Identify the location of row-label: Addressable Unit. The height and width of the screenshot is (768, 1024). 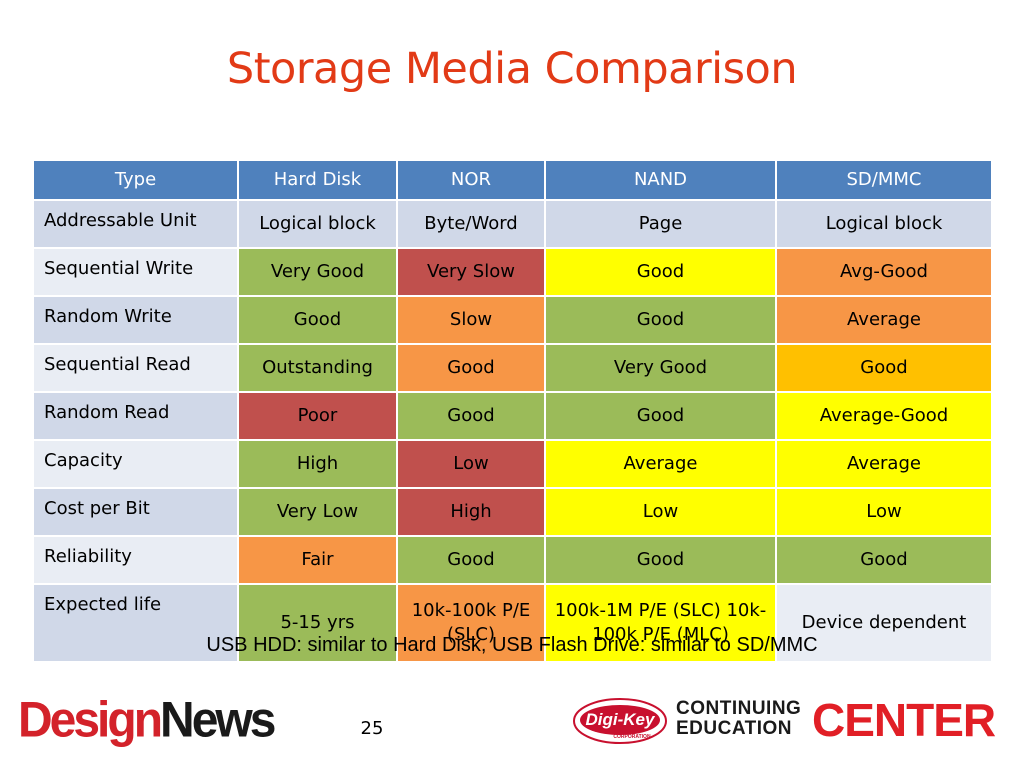
(135, 224).